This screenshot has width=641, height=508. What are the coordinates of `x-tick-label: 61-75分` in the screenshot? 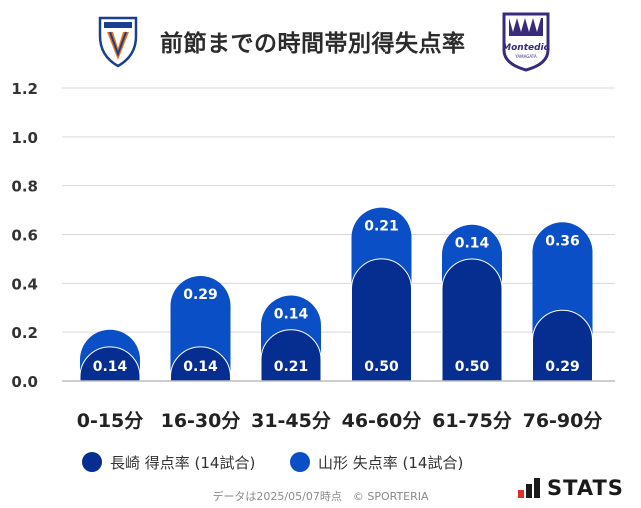 It's located at (472, 421).